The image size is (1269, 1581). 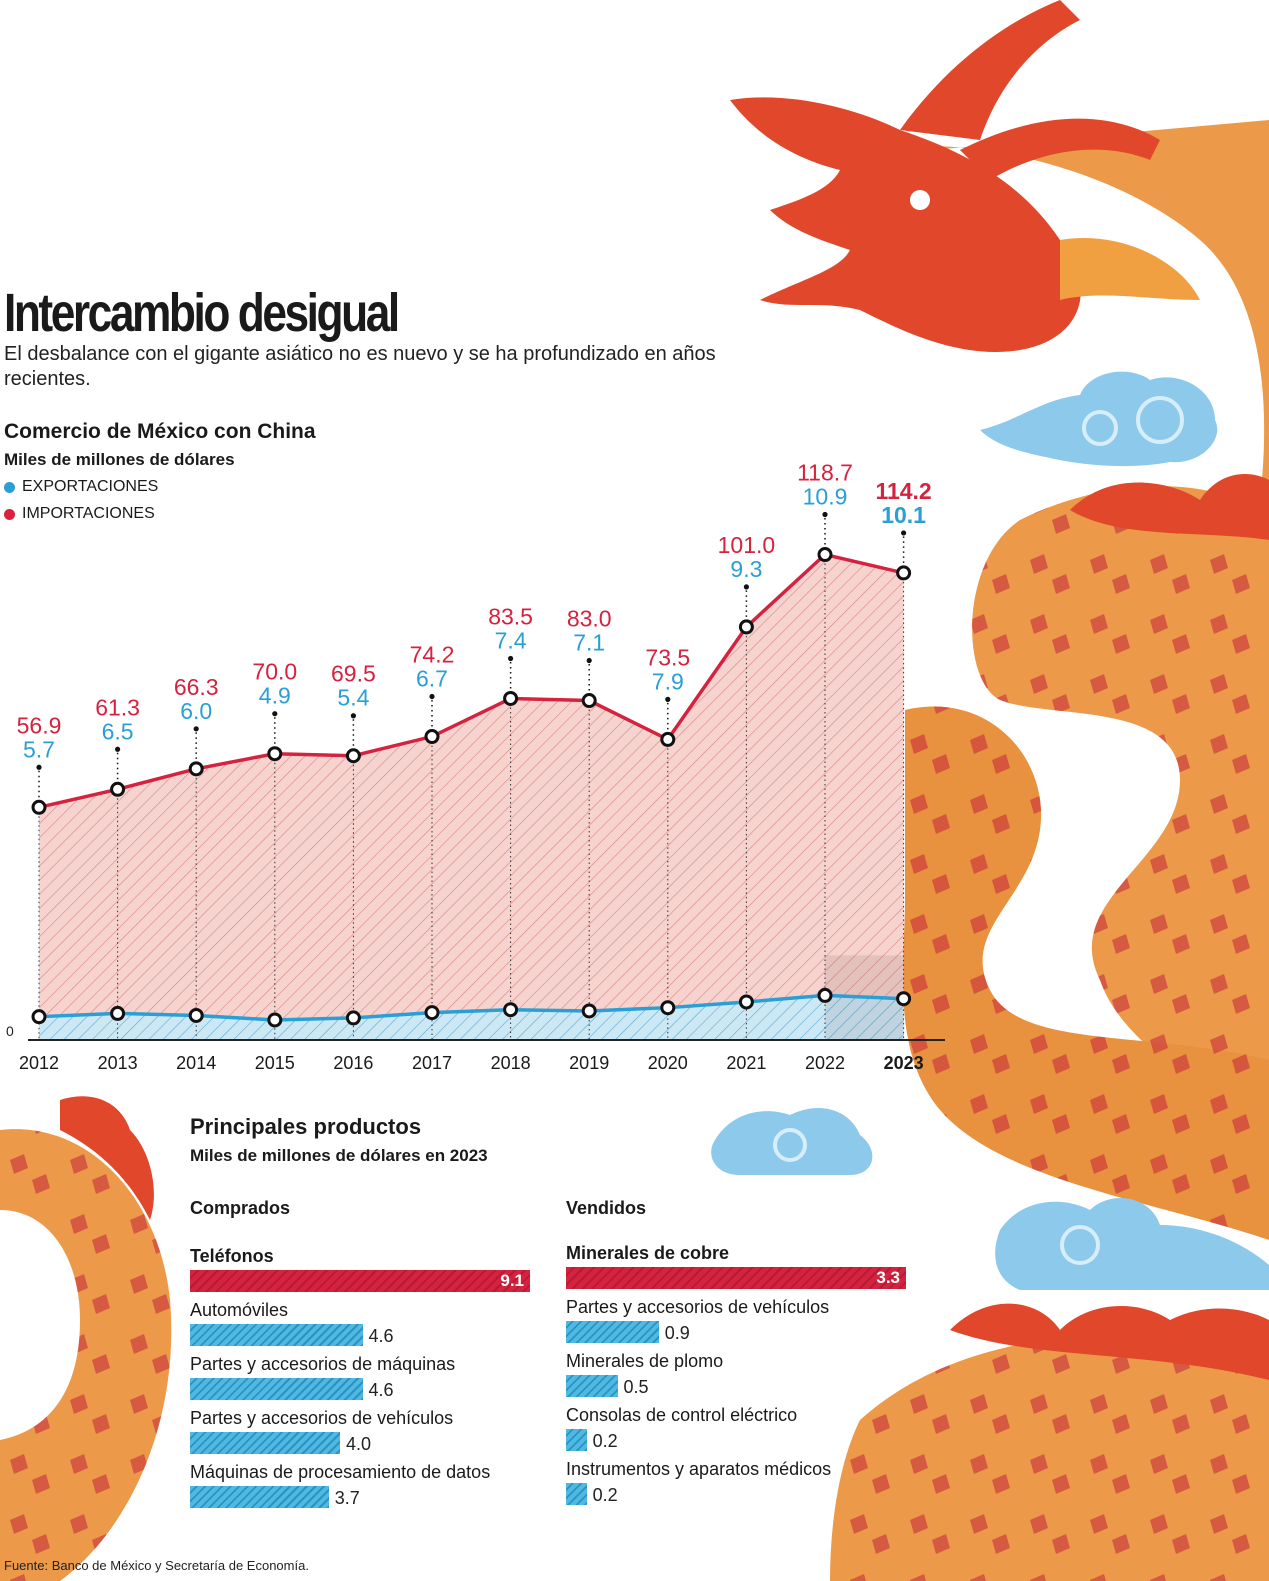 I want to click on imports-value-2021: 101.0, so click(x=747, y=545).